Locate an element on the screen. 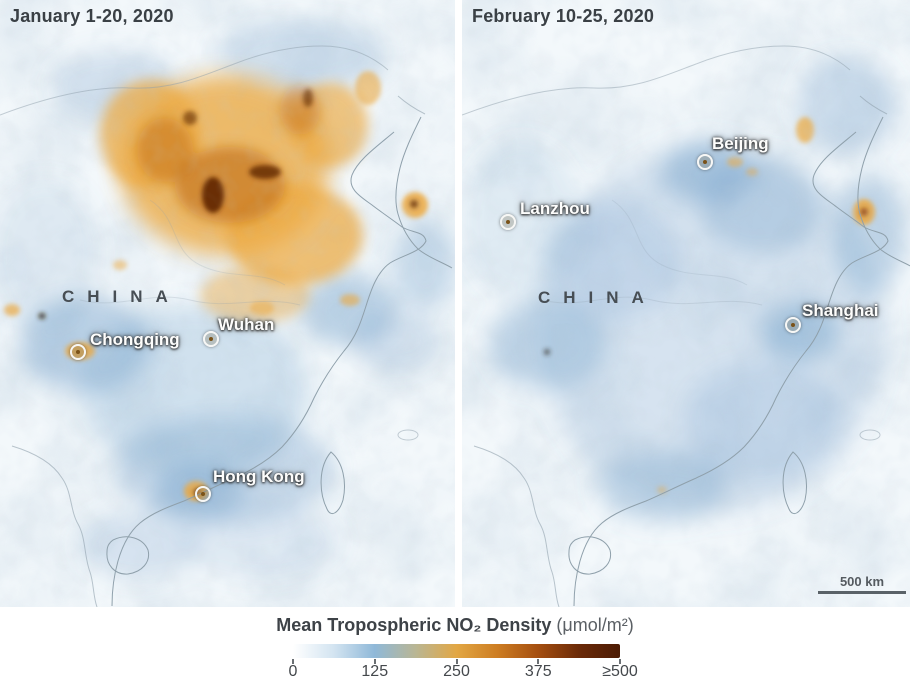  colorbar-tick-label-250: 250 is located at coordinates (456, 671).